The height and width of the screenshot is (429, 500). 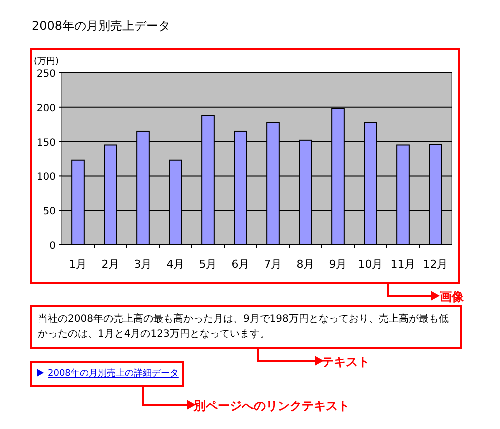 I want to click on y-tick-label: 200, so click(x=46, y=108).